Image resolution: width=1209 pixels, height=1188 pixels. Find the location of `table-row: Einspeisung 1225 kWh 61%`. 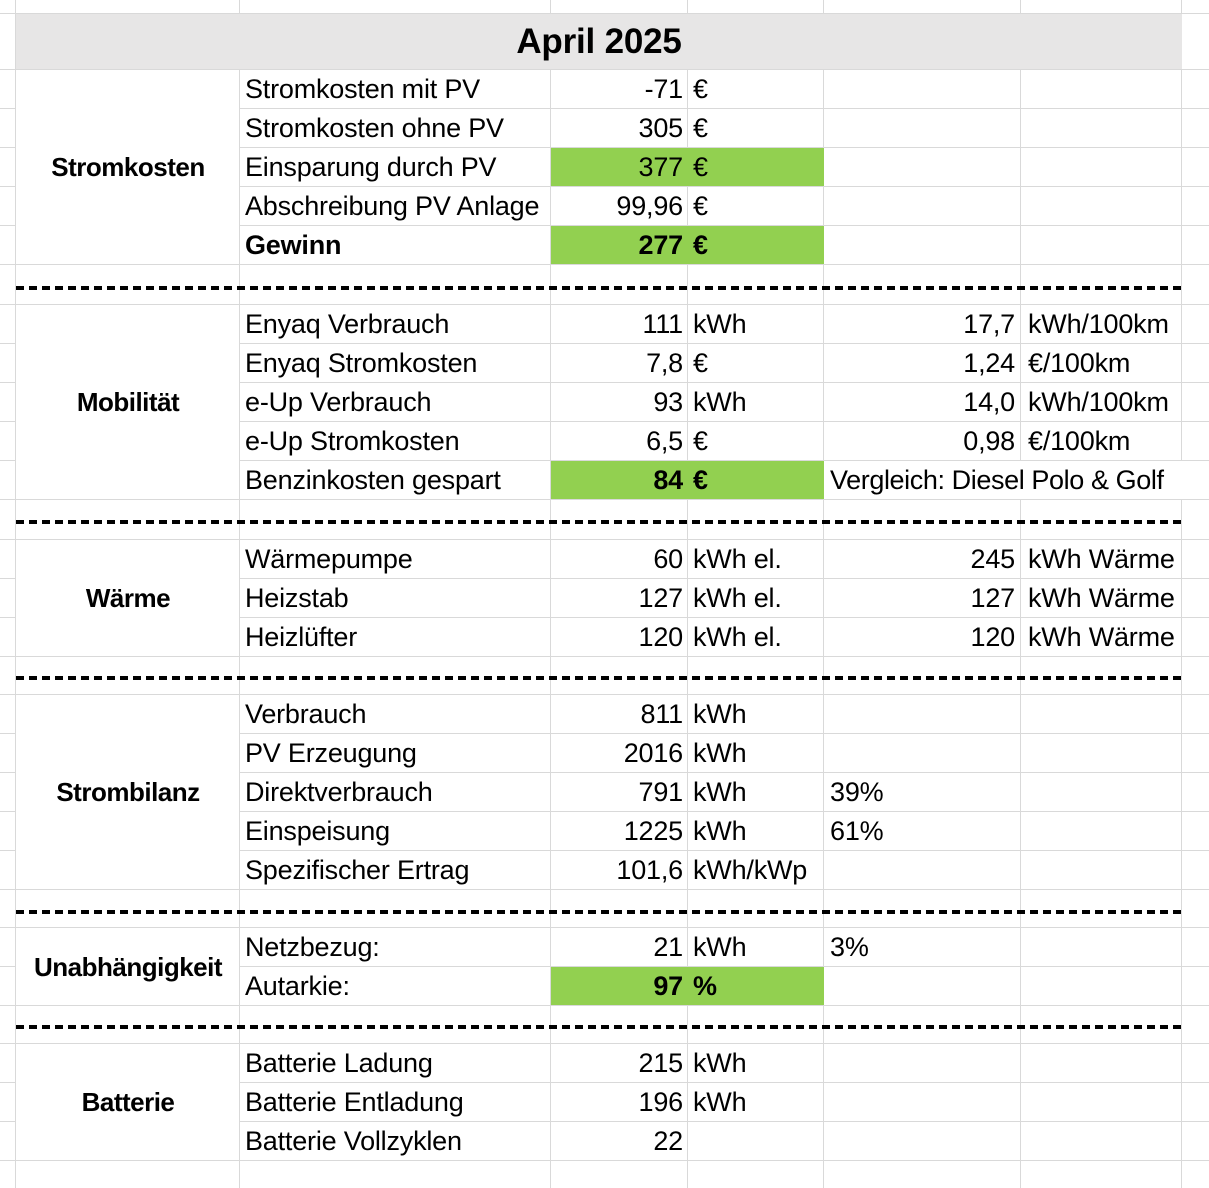

table-row: Einspeisung 1225 kWh 61% is located at coordinates (604, 831).